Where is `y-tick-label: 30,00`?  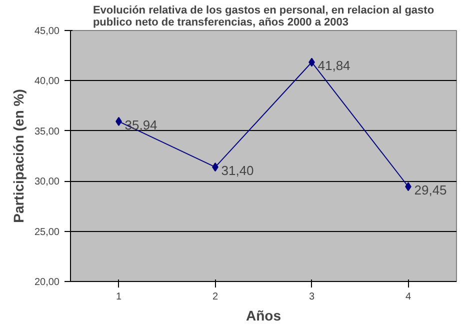 y-tick-label: 30,00 is located at coordinates (47, 182).